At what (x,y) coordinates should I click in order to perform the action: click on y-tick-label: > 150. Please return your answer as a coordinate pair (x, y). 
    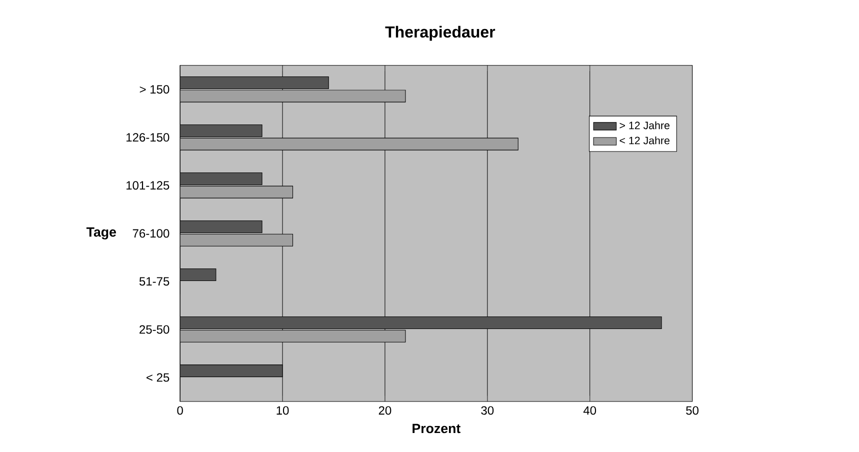
    Looking at the image, I should click on (155, 89).